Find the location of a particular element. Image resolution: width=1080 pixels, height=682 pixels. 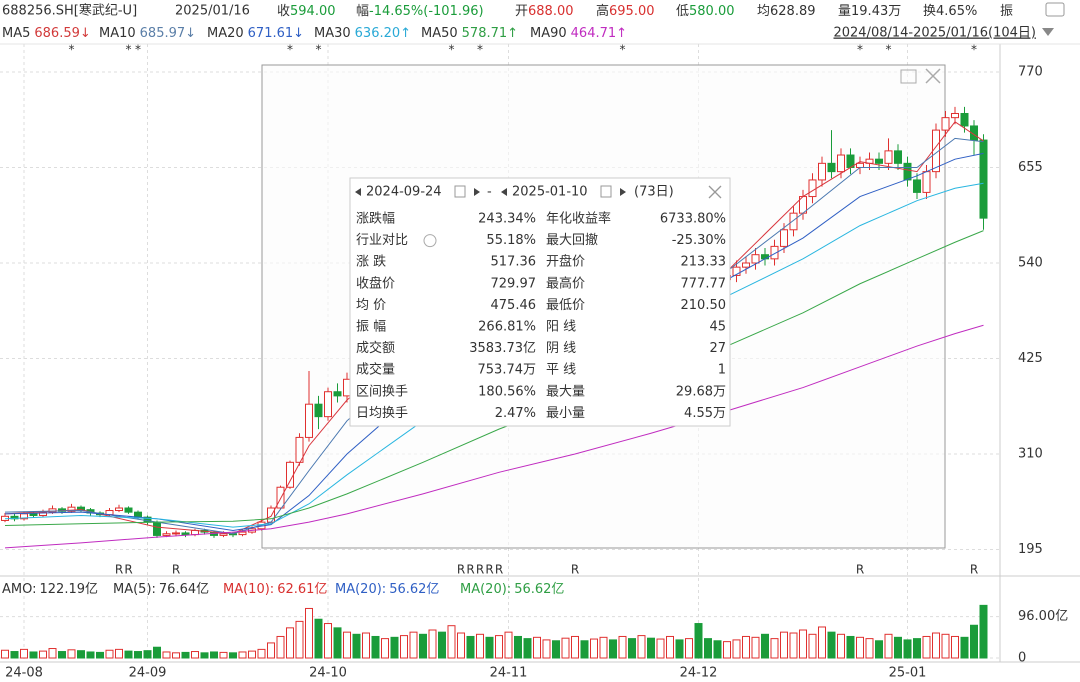

ma-value: 686.59↓ is located at coordinates (62, 33).